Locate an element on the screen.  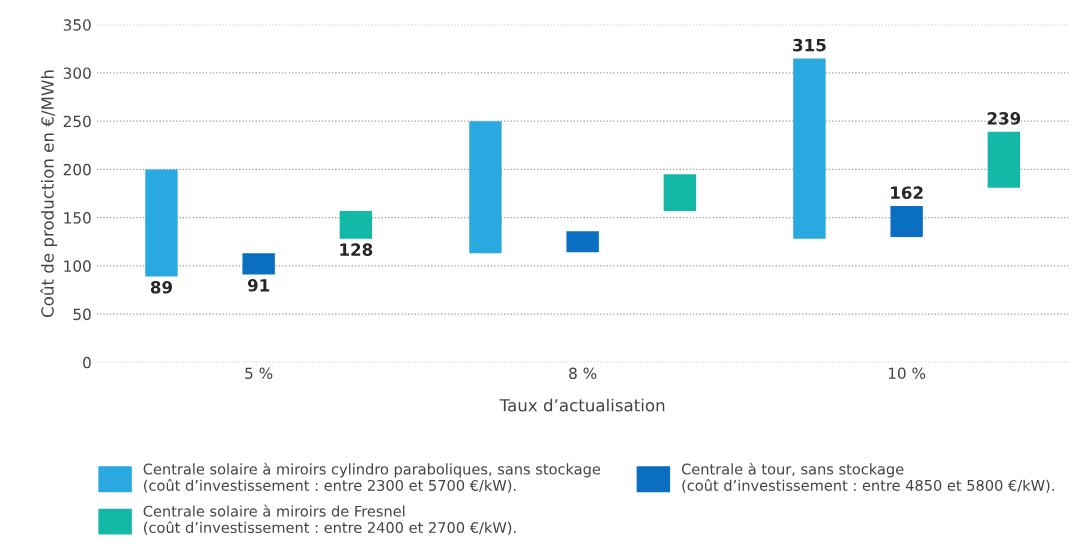
y-tick-label: 50 is located at coordinates (82, 314).